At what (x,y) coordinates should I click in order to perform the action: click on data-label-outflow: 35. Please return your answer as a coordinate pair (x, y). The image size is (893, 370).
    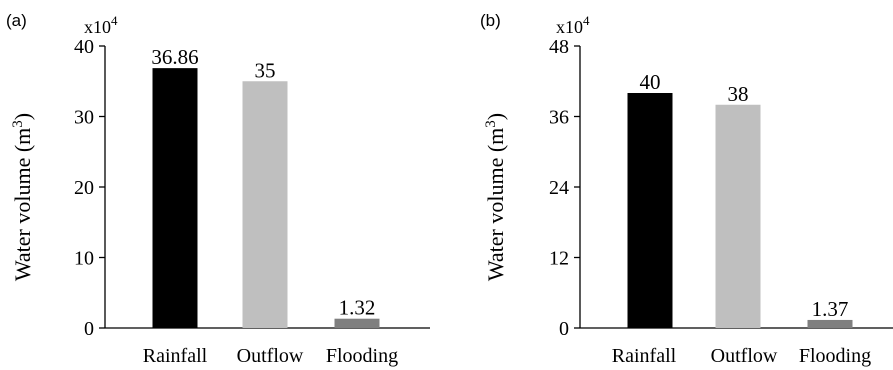
    Looking at the image, I should click on (265, 70).